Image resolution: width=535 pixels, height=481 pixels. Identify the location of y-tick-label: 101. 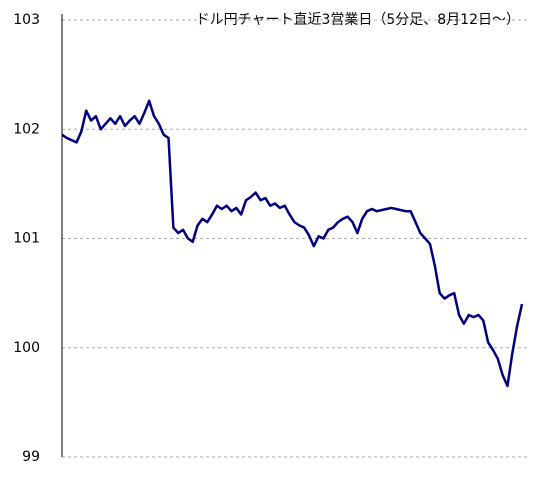
(26, 239).